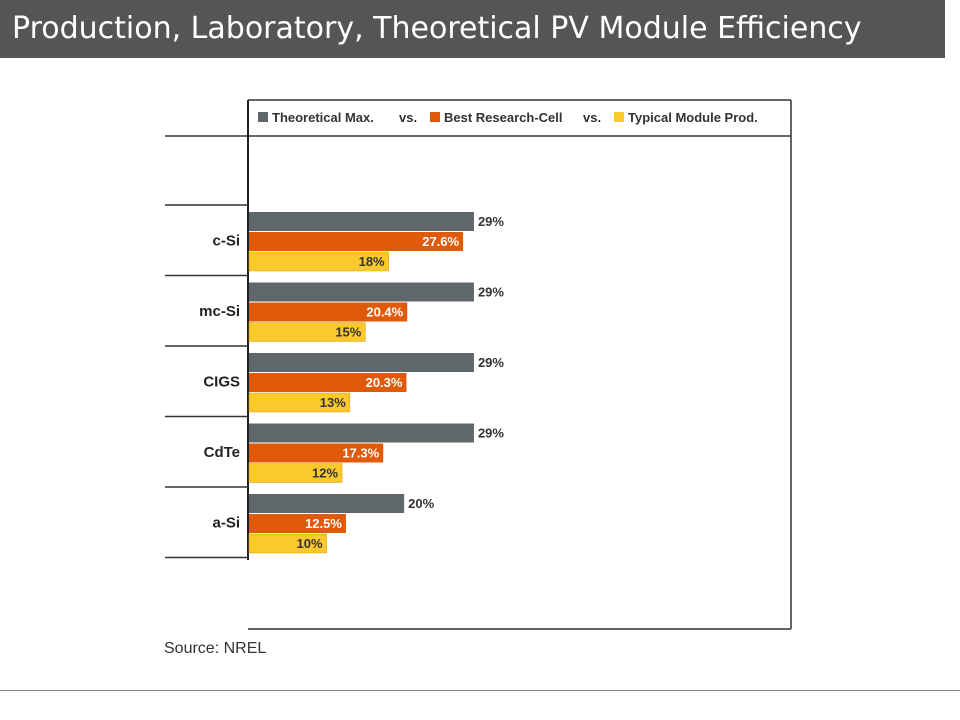 The image size is (960, 720). I want to click on data-label-best-research-cell-a-si: 12.5%, so click(323, 523).